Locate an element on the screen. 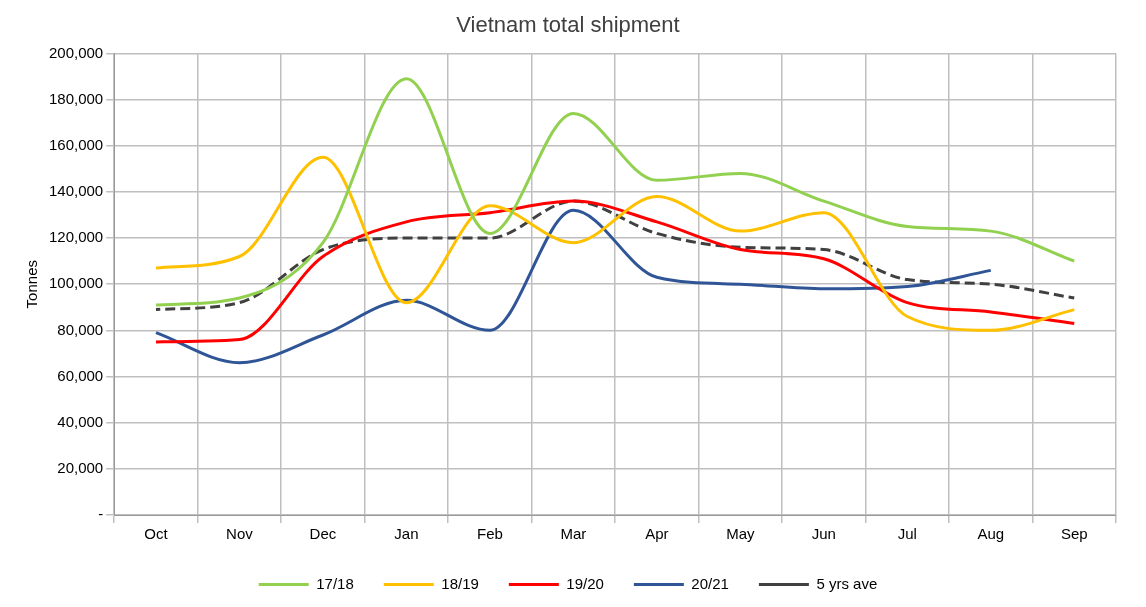 The width and height of the screenshot is (1146, 607). x-tick-label: Nov is located at coordinates (240, 534).